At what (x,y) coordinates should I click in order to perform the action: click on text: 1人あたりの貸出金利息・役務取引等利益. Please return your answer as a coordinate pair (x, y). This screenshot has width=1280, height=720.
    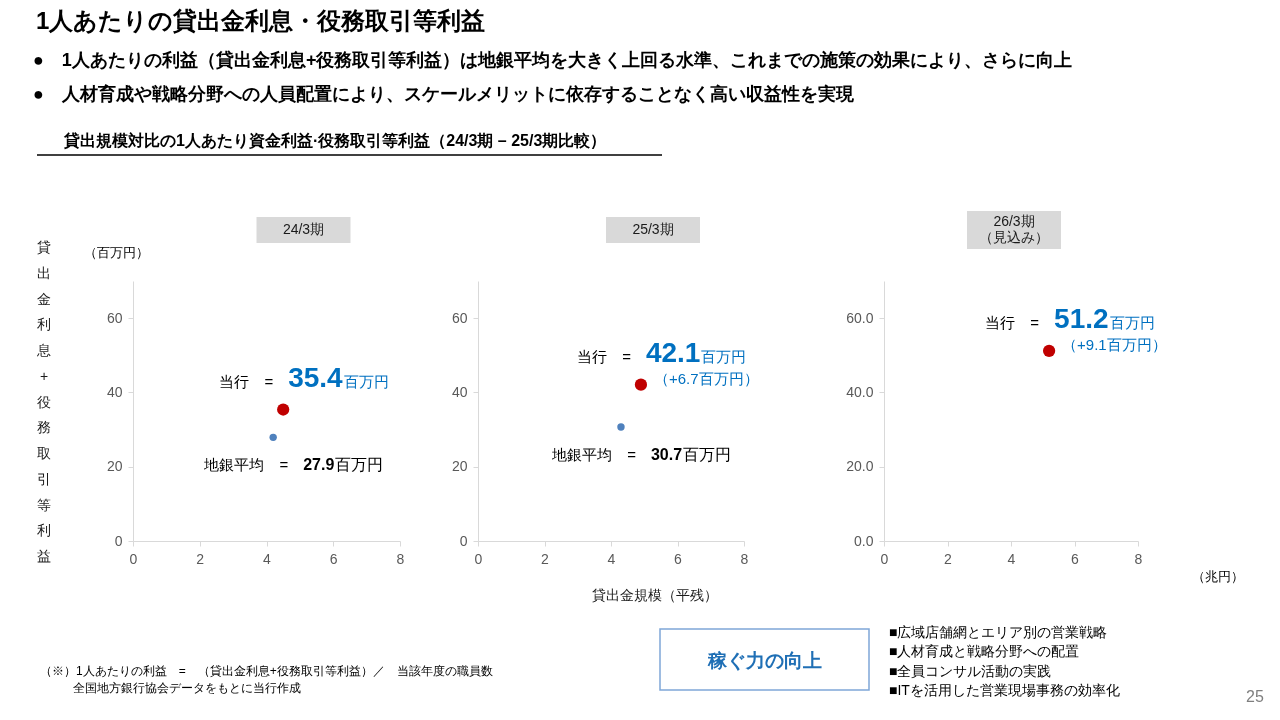
    Looking at the image, I should click on (261, 20).